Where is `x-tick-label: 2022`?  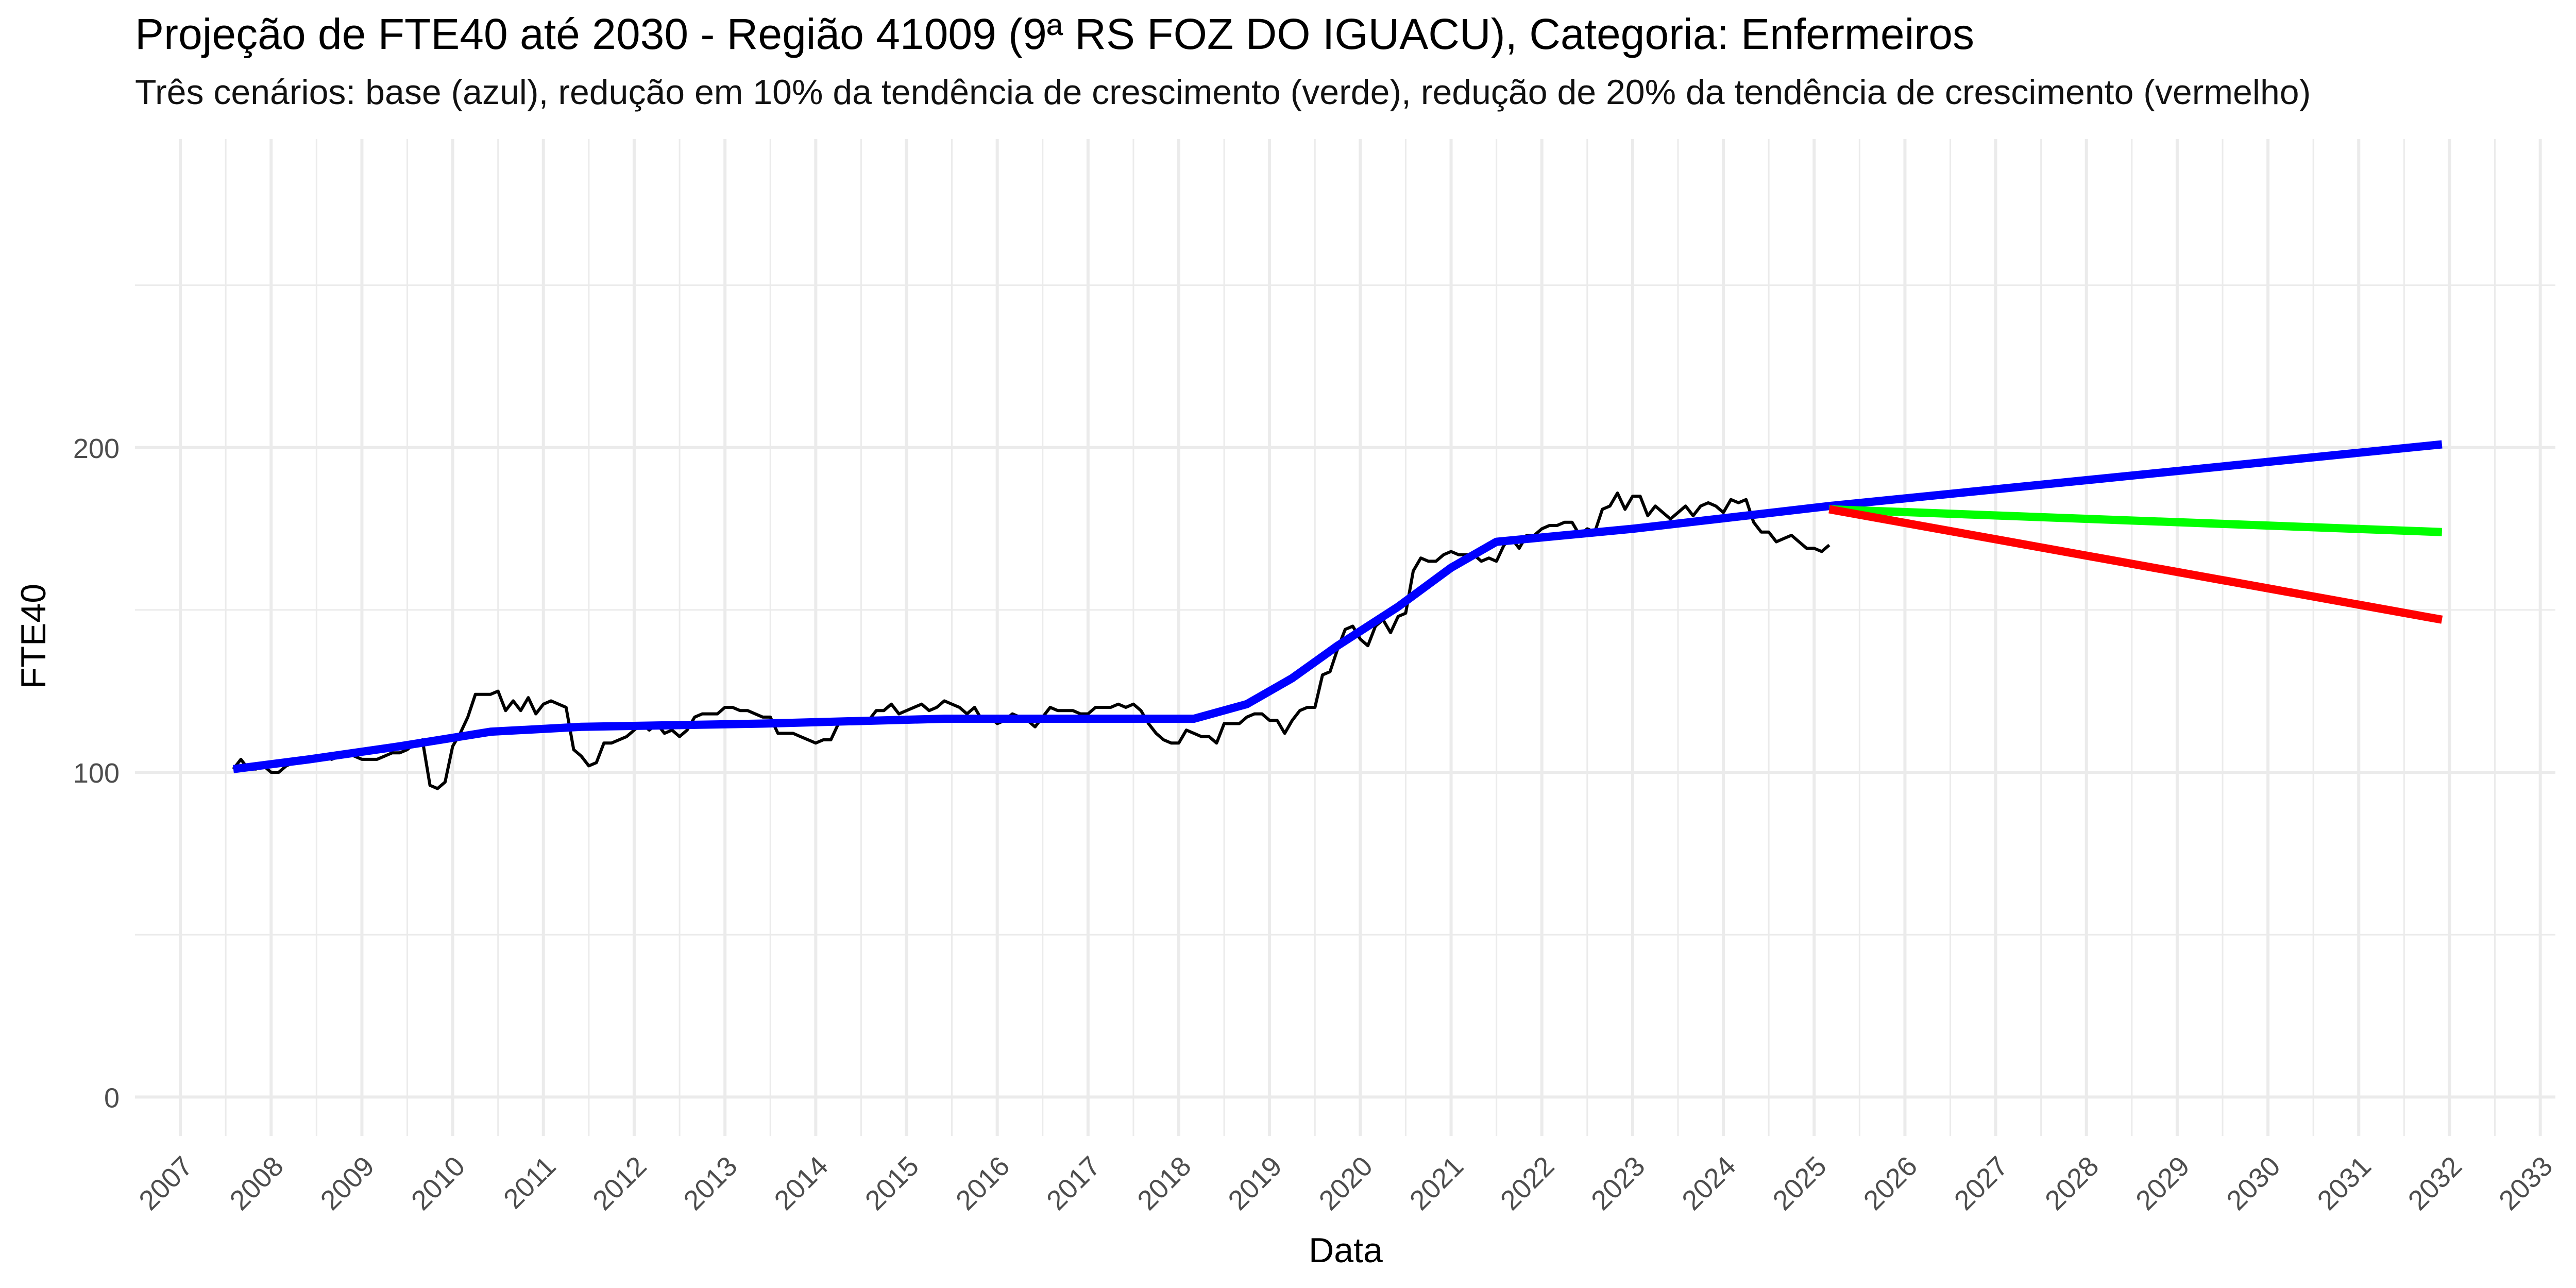 x-tick-label: 2022 is located at coordinates (1527, 1183).